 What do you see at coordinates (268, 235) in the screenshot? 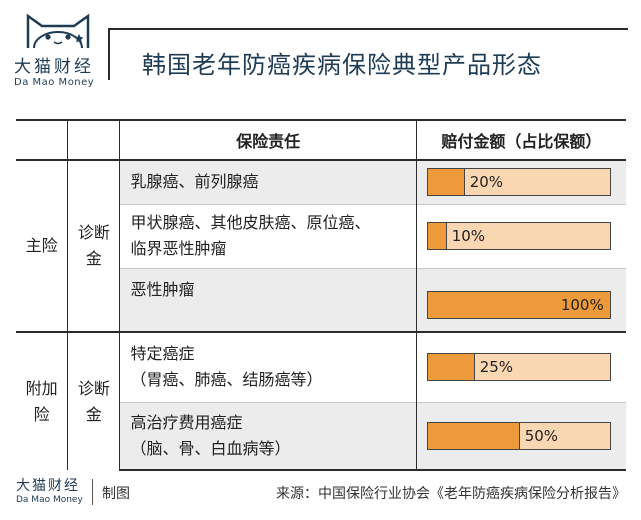
I see `responsibility-cell: 甲状腺癌、其他皮肤癌、原位癌、 临界恶性肿瘤` at bounding box center [268, 235].